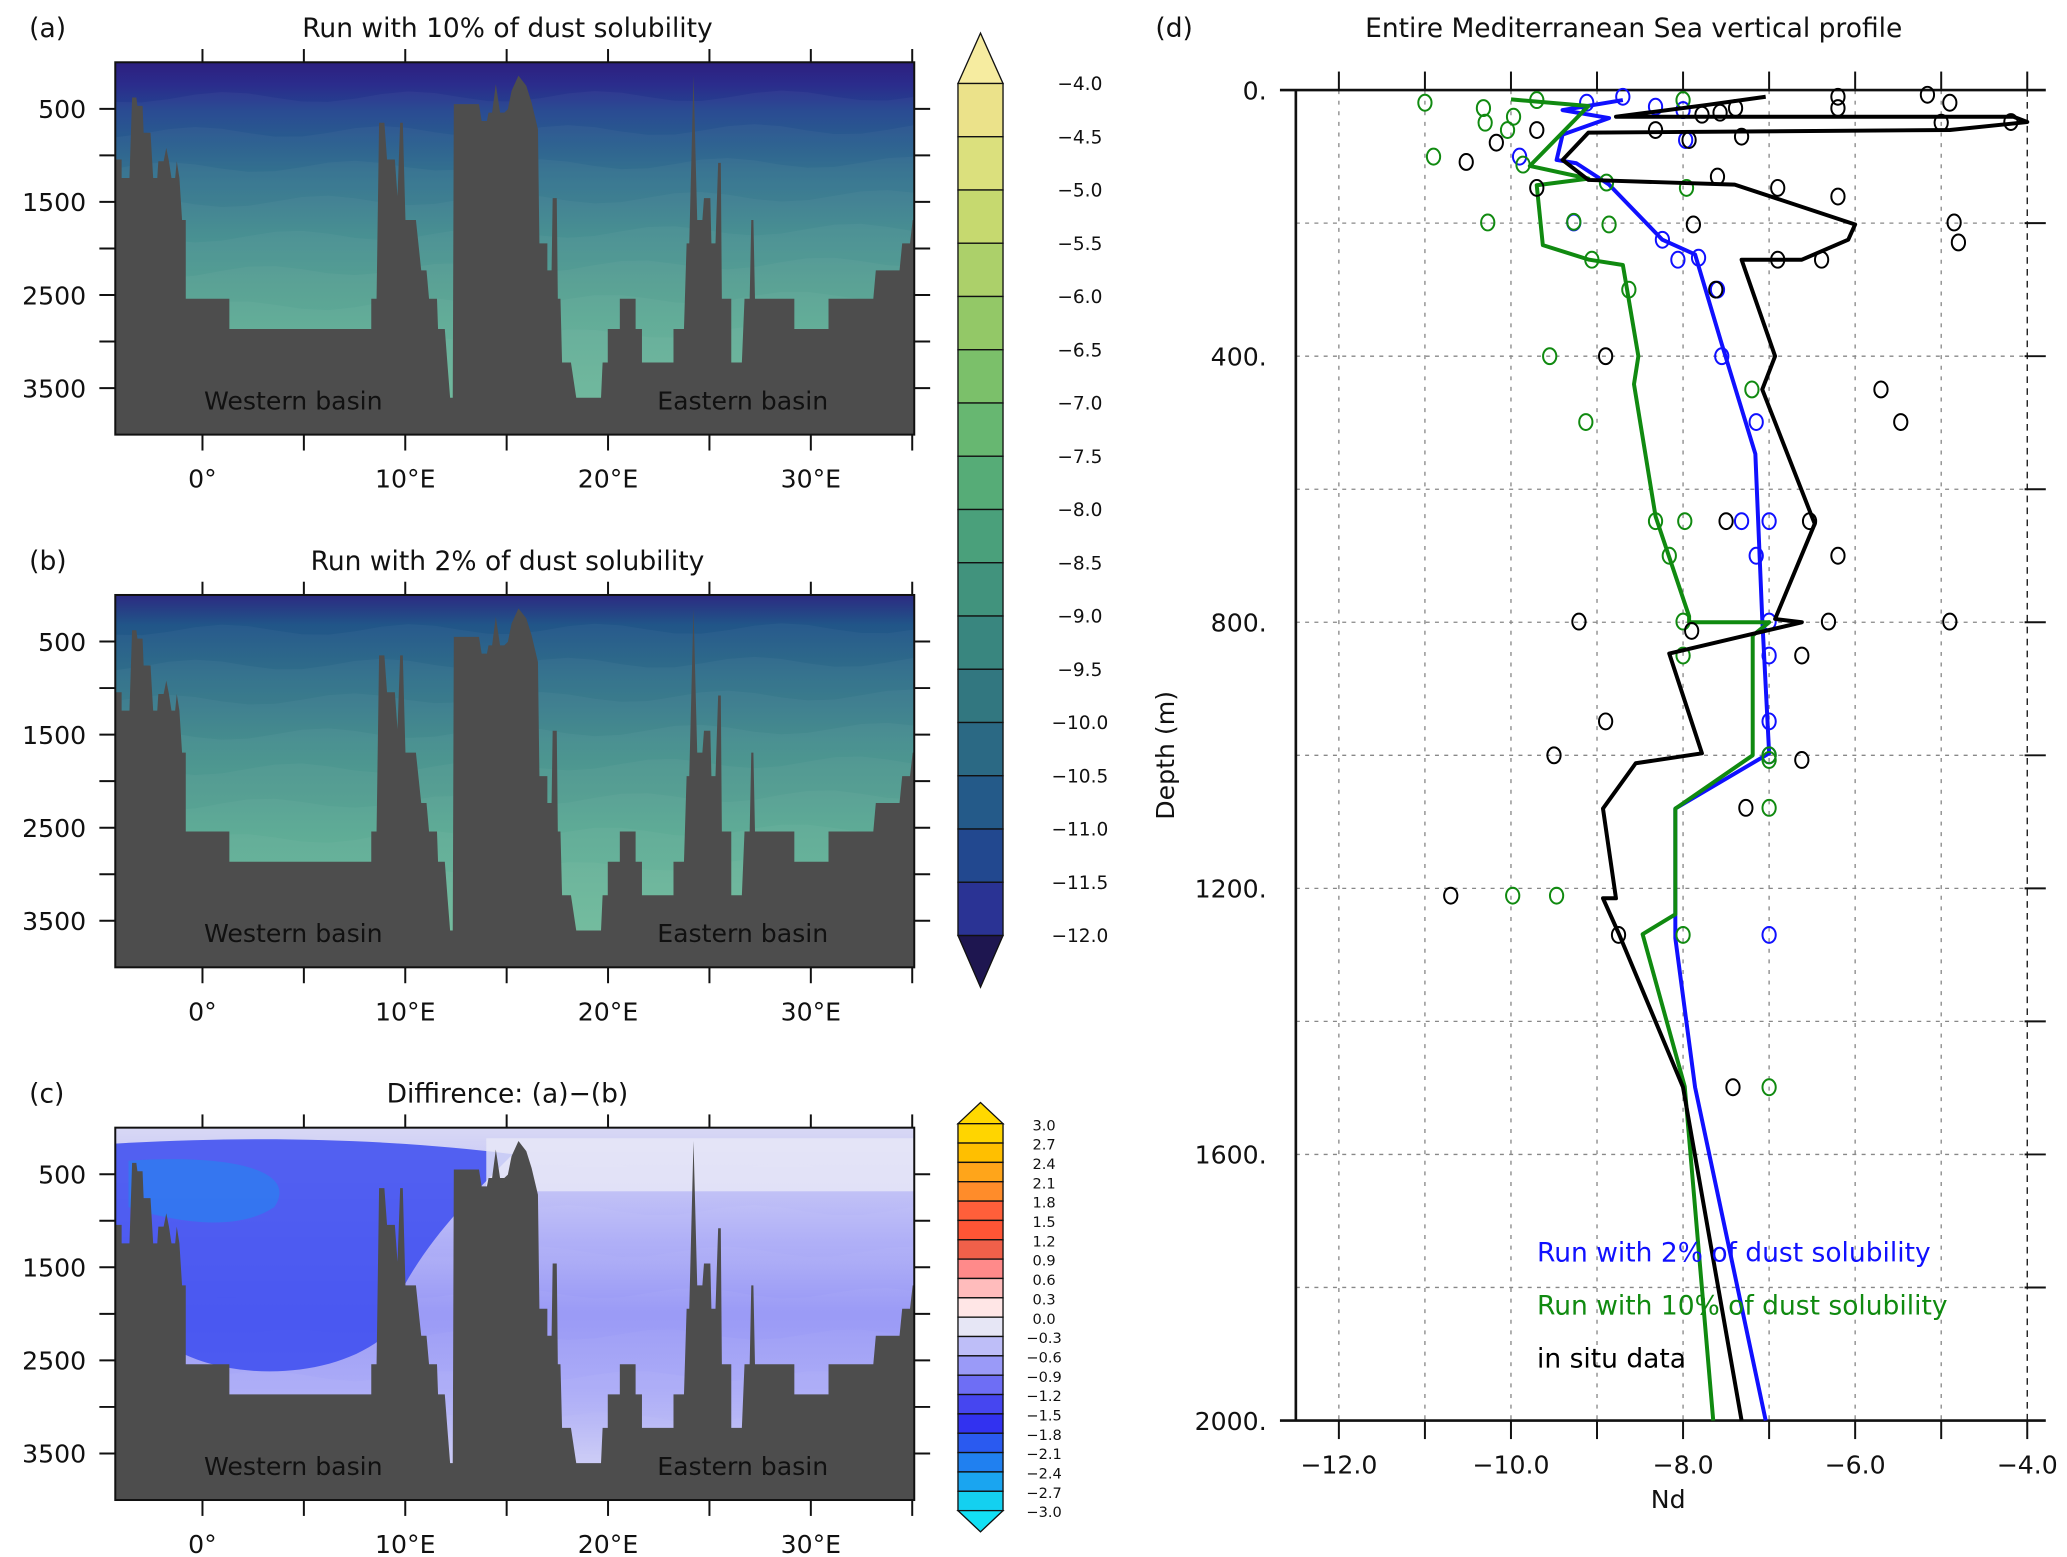  What do you see at coordinates (1079, 350) in the screenshot?
I see `colorbar-label: −6.5` at bounding box center [1079, 350].